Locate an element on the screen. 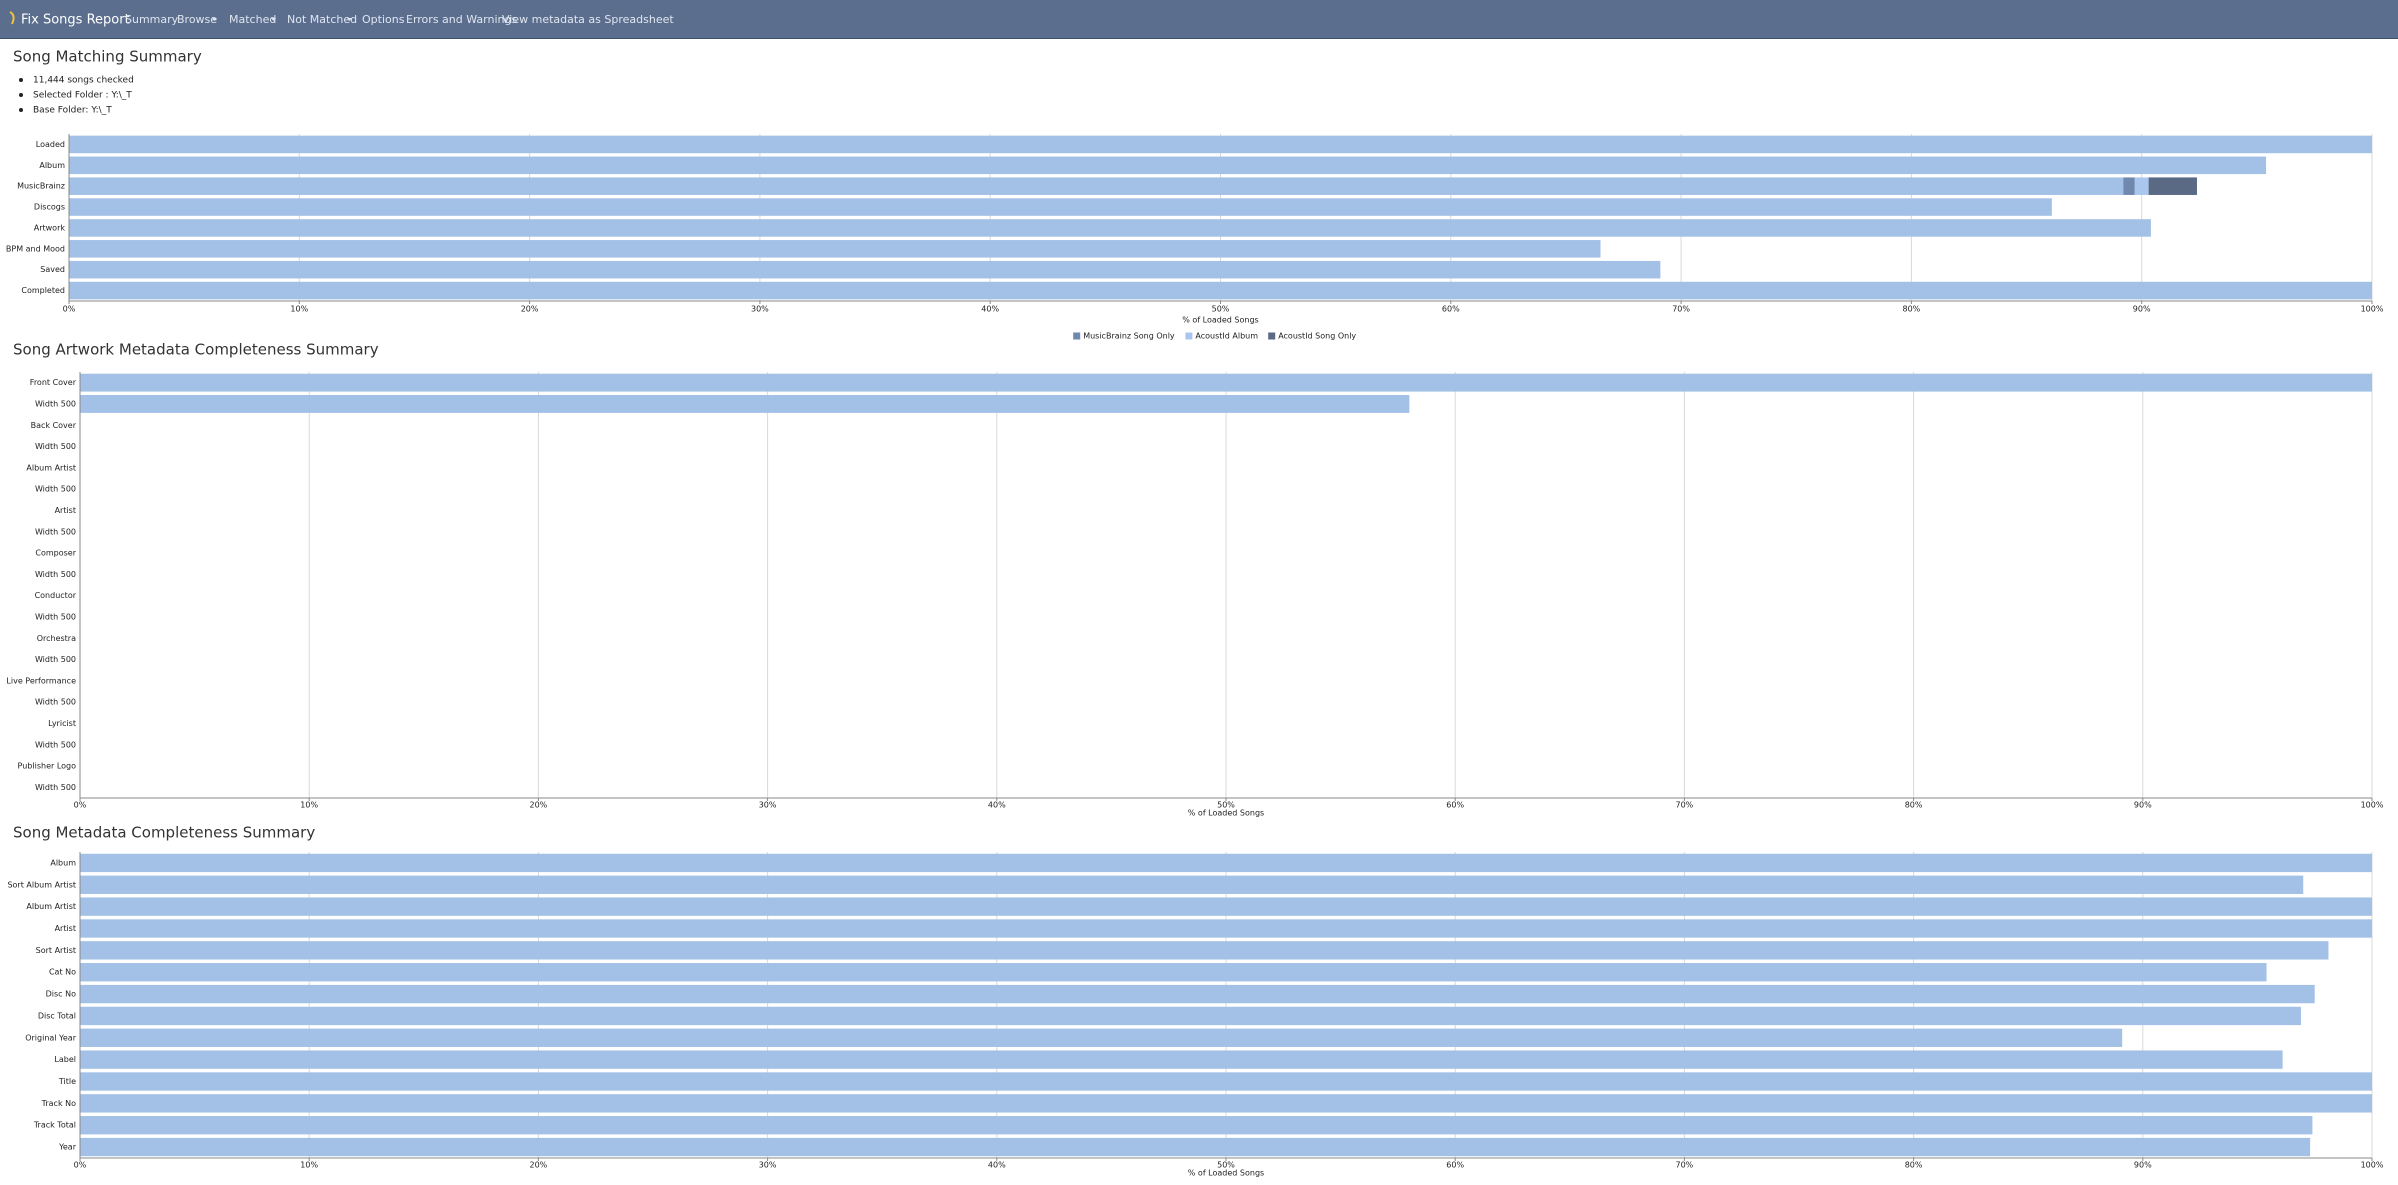 Image resolution: width=2398 pixels, height=1185 pixels. legend-label: AcoustId Album is located at coordinates (1226, 336).